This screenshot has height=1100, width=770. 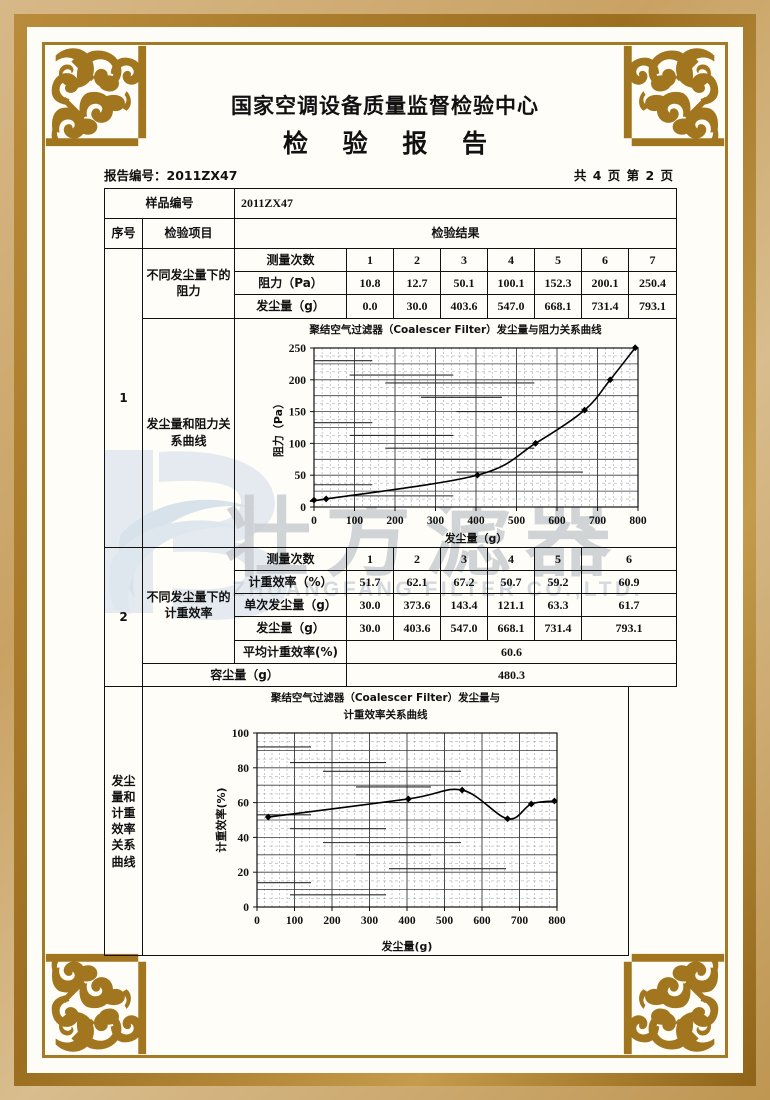 I want to click on single-dust-cell: 143.4, so click(x=464, y=605).